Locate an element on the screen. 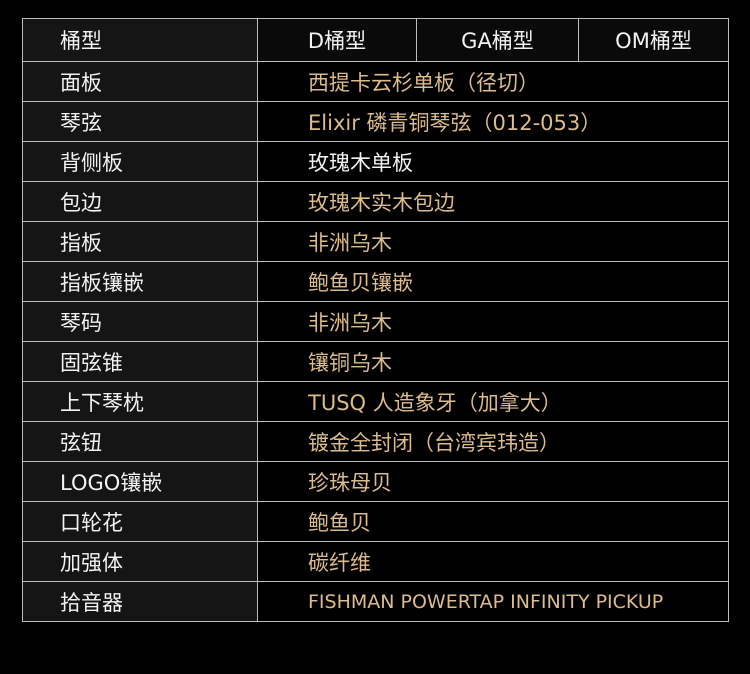  row-label: 背侧板 is located at coordinates (140, 161).